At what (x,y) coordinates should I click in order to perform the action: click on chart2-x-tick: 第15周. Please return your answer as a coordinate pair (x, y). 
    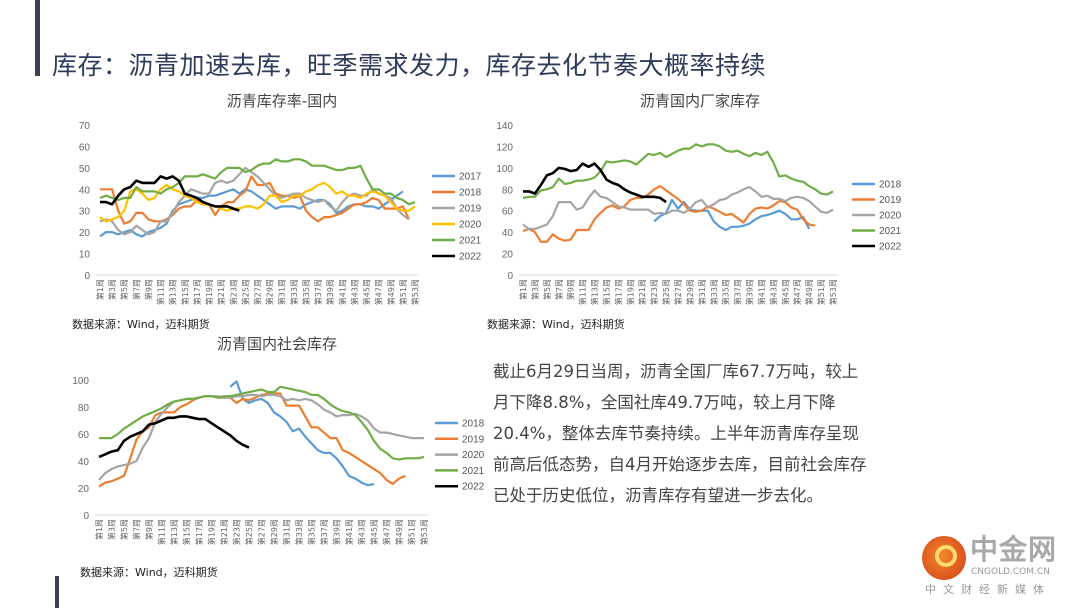
    Looking at the image, I should click on (606, 292).